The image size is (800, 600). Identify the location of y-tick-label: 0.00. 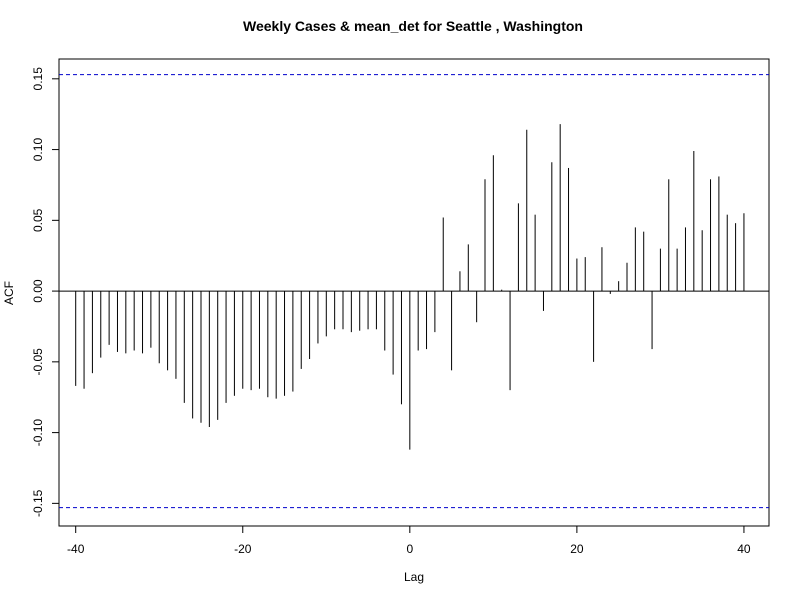
(38, 291).